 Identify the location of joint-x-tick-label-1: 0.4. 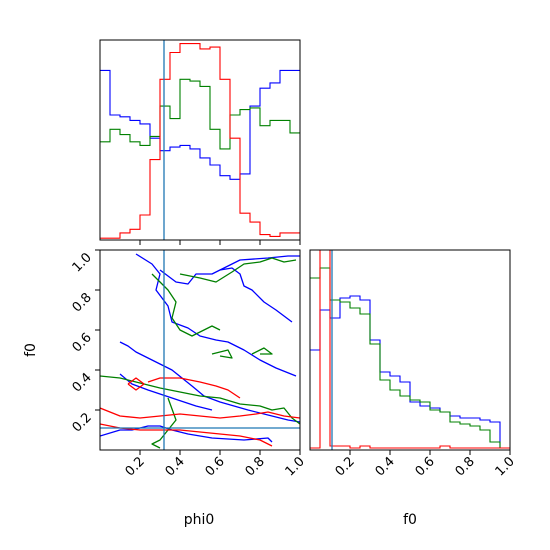
(175, 466).